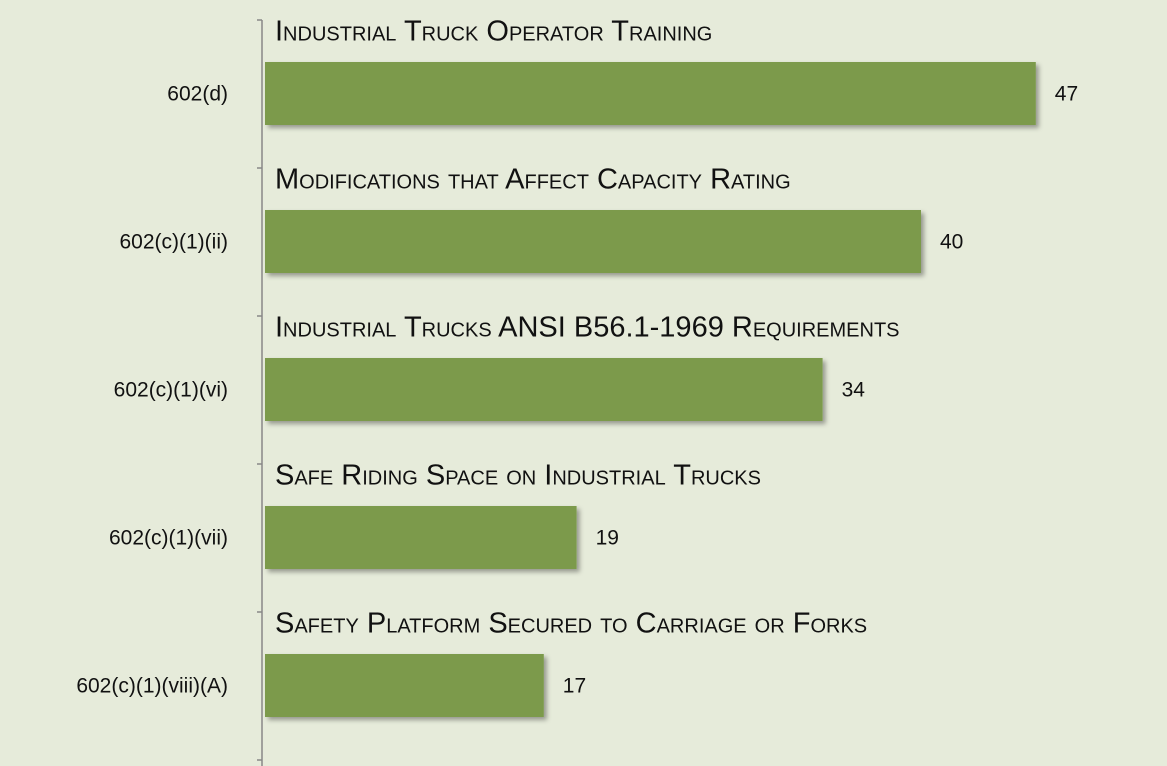 Image resolution: width=1167 pixels, height=766 pixels. What do you see at coordinates (168, 538) in the screenshot?
I see `category-label: 602(c)(1)(vii)` at bounding box center [168, 538].